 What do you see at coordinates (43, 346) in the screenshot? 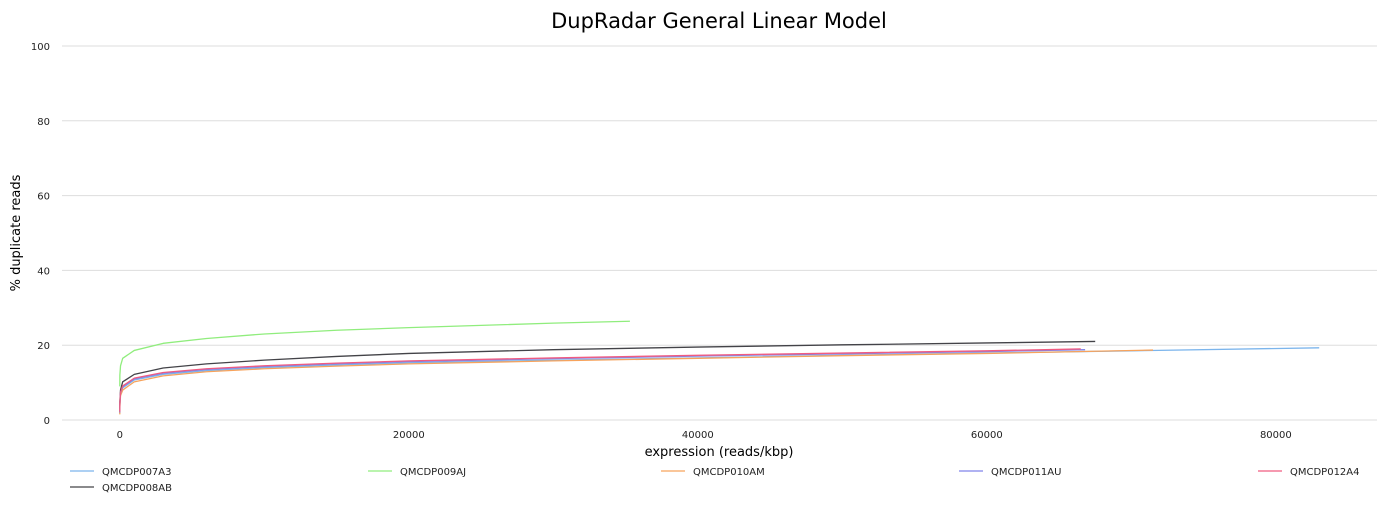
I see `y-tick-label: 20` at bounding box center [43, 346].